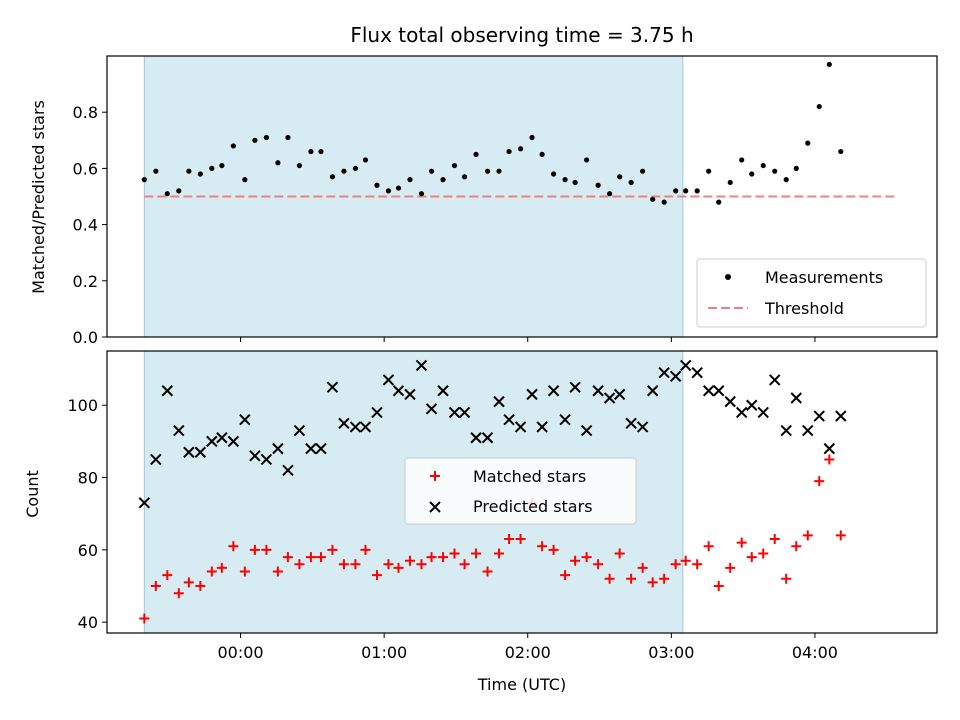 This screenshot has height=720, width=960. I want to click on bottom-y-axis: 40 60 80 100, so click(87, 514).